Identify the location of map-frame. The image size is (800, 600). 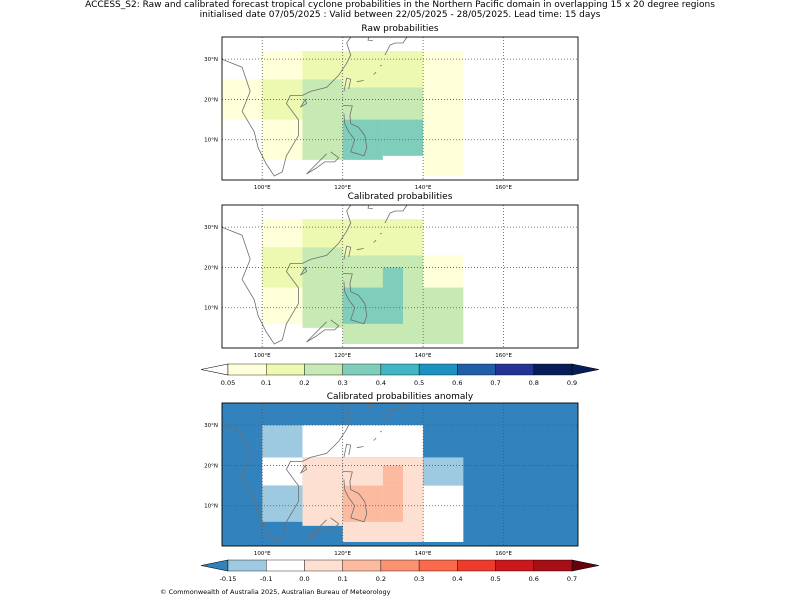
(400, 108).